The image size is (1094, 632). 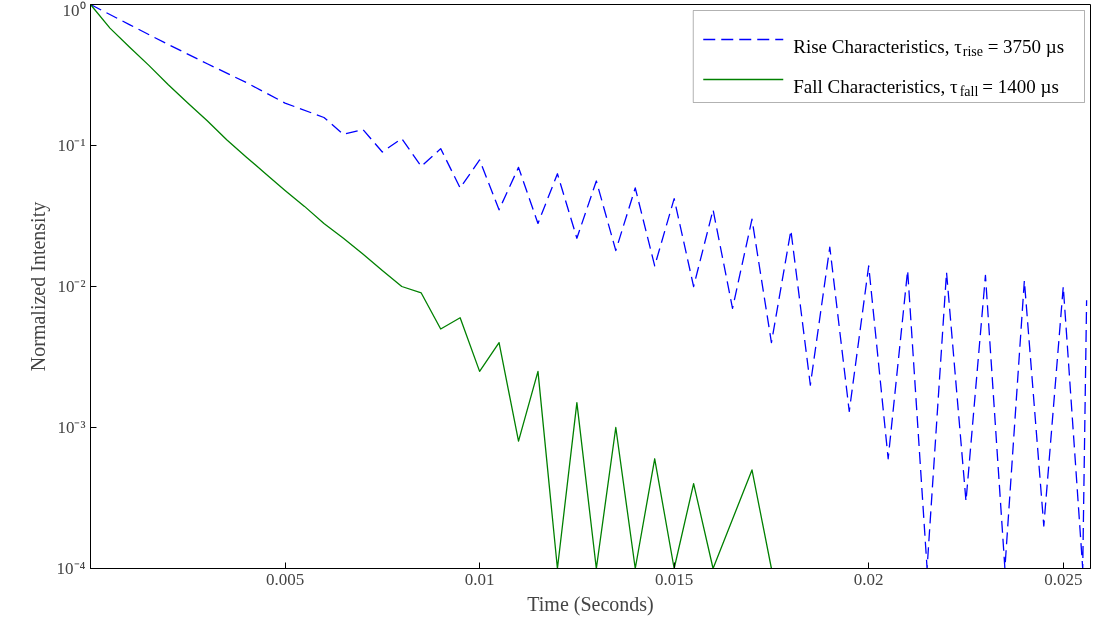 What do you see at coordinates (74, 10) in the screenshot?
I see `y-tick-label: 10⁰` at bounding box center [74, 10].